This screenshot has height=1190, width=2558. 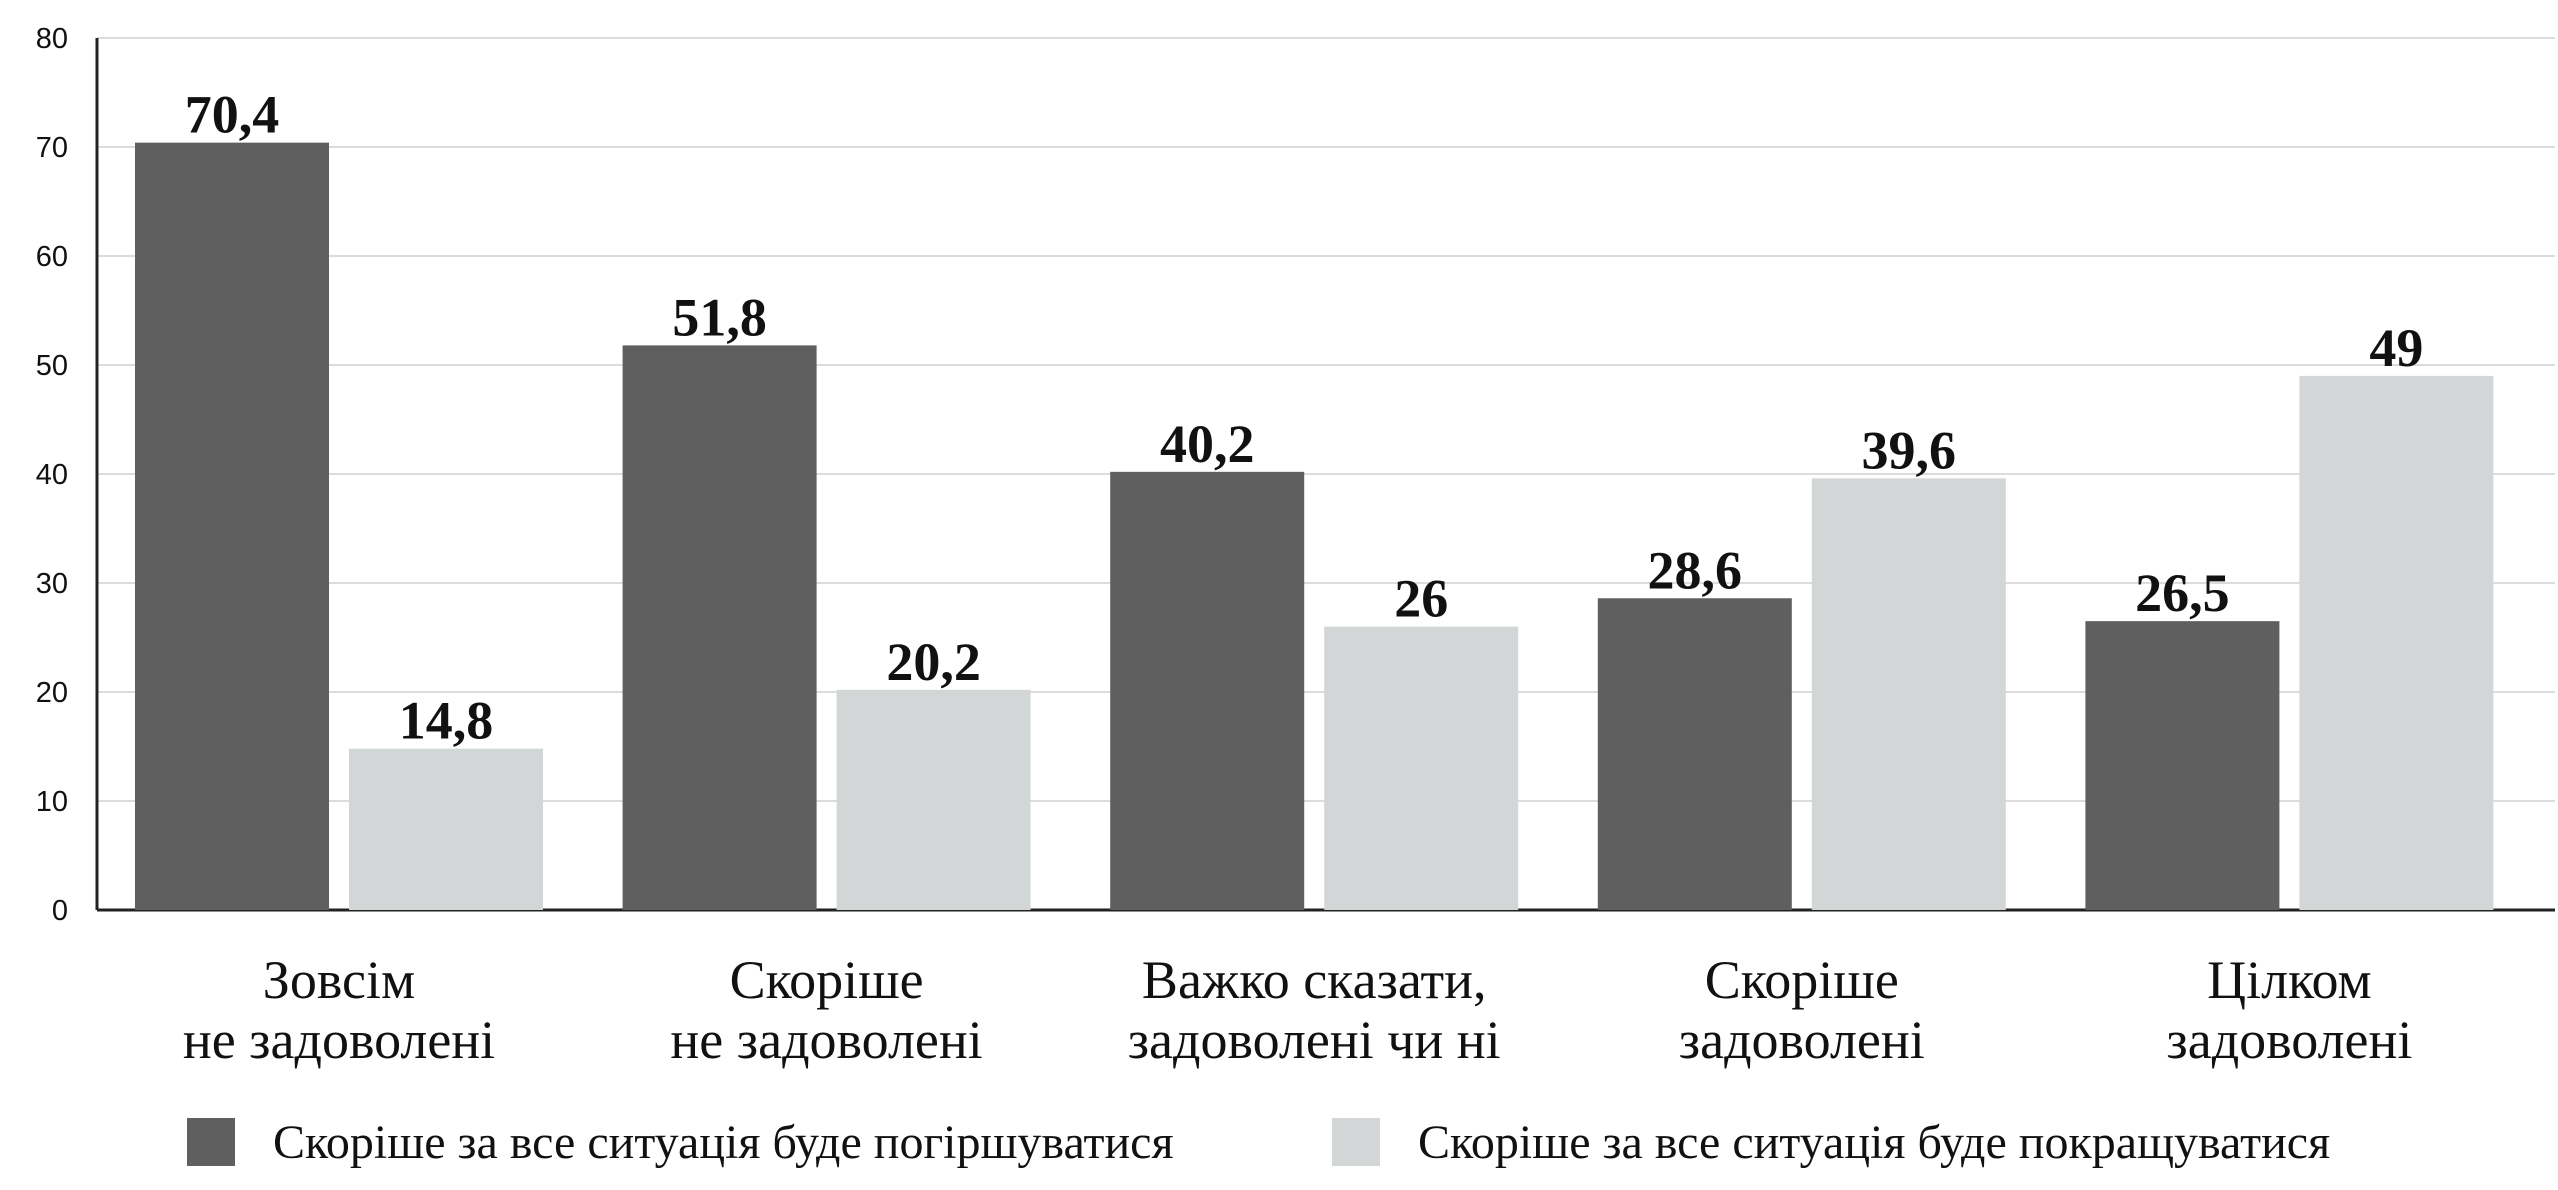 What do you see at coordinates (933, 662) in the screenshot?
I see `data-label: 20,2` at bounding box center [933, 662].